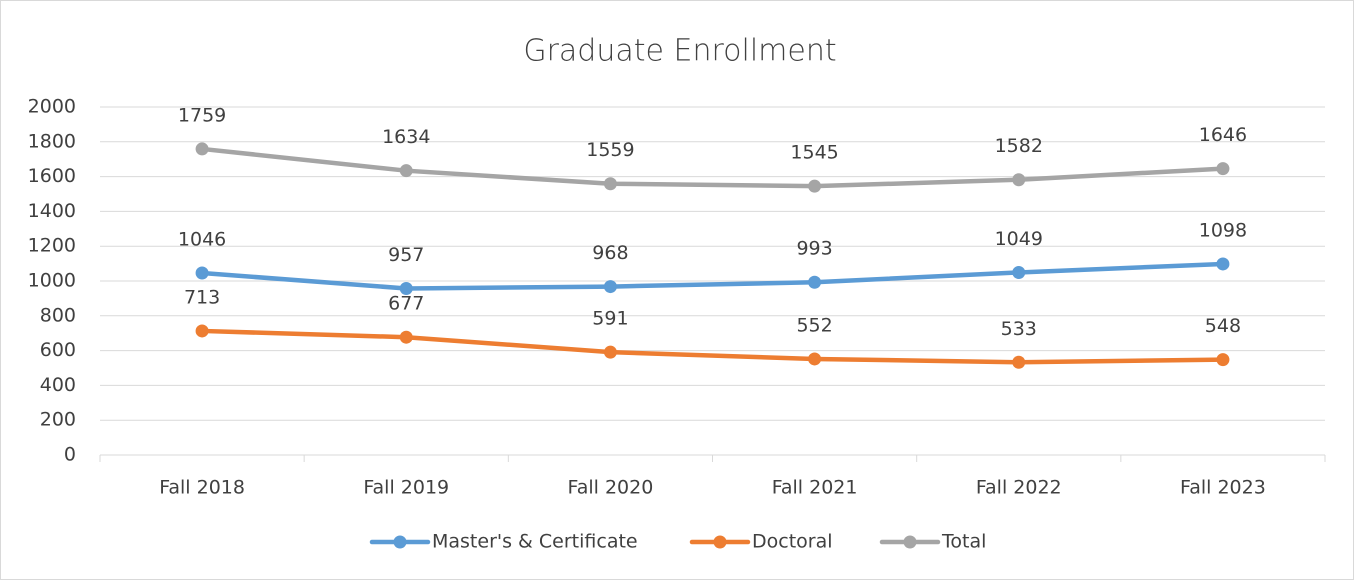 Image resolution: width=1354 pixels, height=584 pixels. I want to click on y-tick-label: 400, so click(58, 385).